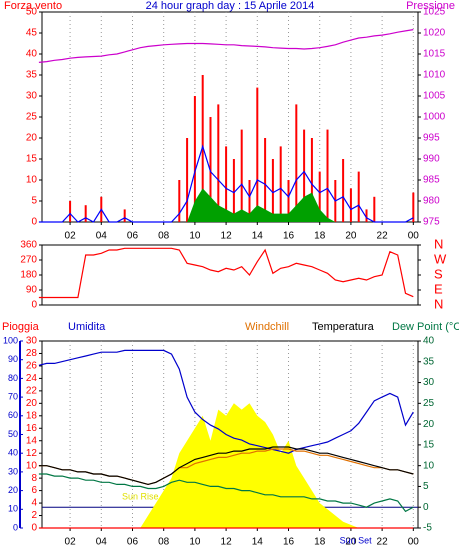 This screenshot has width=459, height=555. Describe the element at coordinates (32, 391) in the screenshot. I see `y-tick-label: 22` at that location.